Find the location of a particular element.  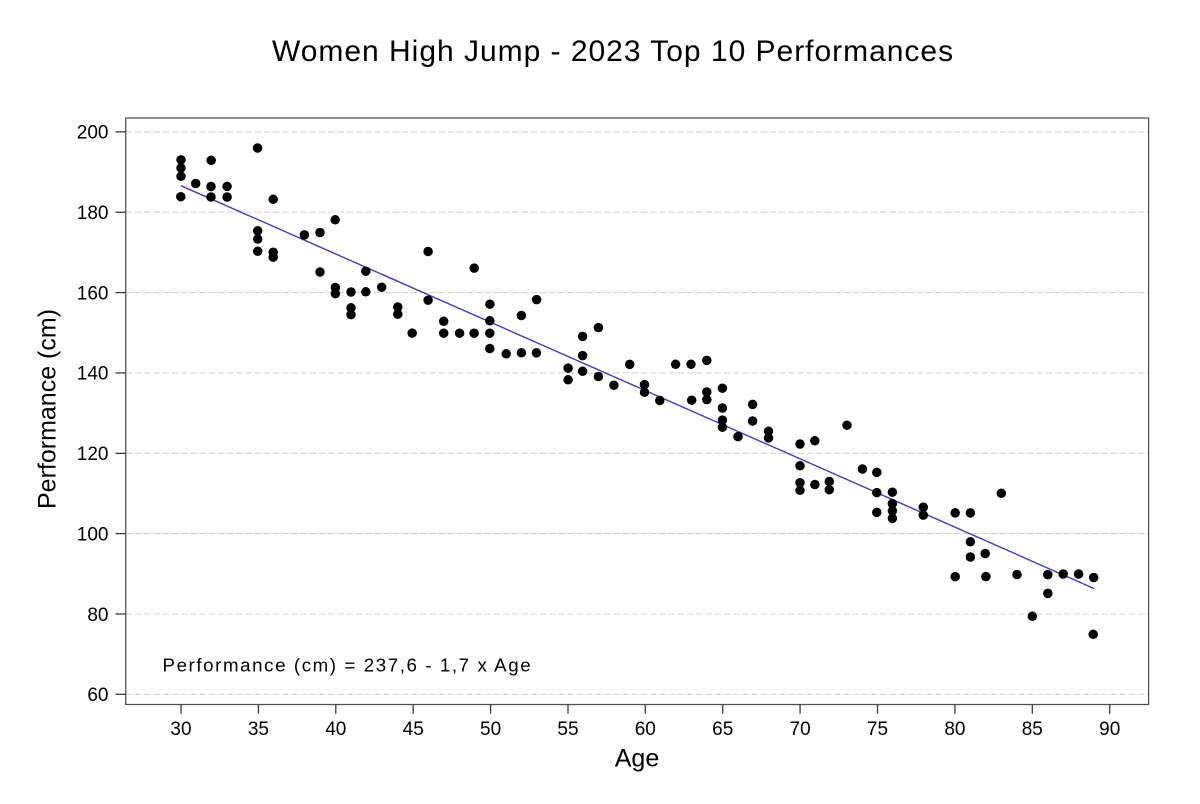

svg-text: 160 is located at coordinates (93, 293).